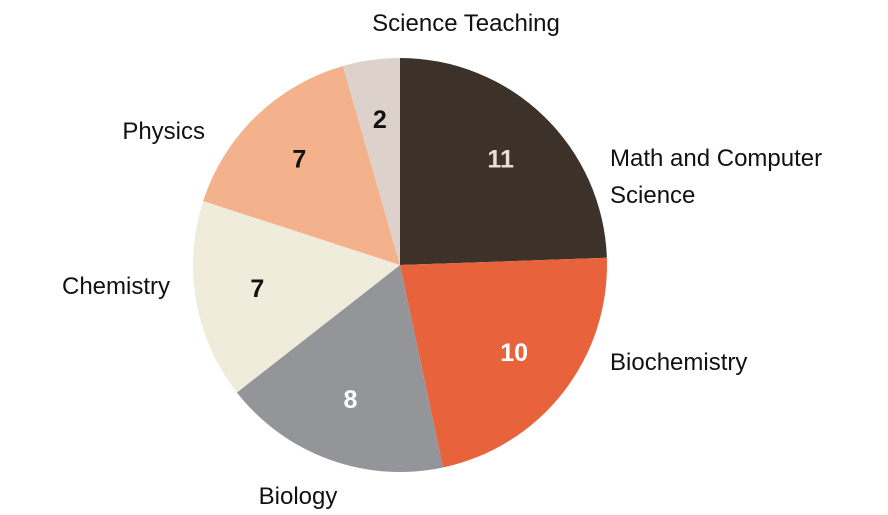 The width and height of the screenshot is (888, 515). I want to click on category-label: Science Teaching, so click(466, 23).